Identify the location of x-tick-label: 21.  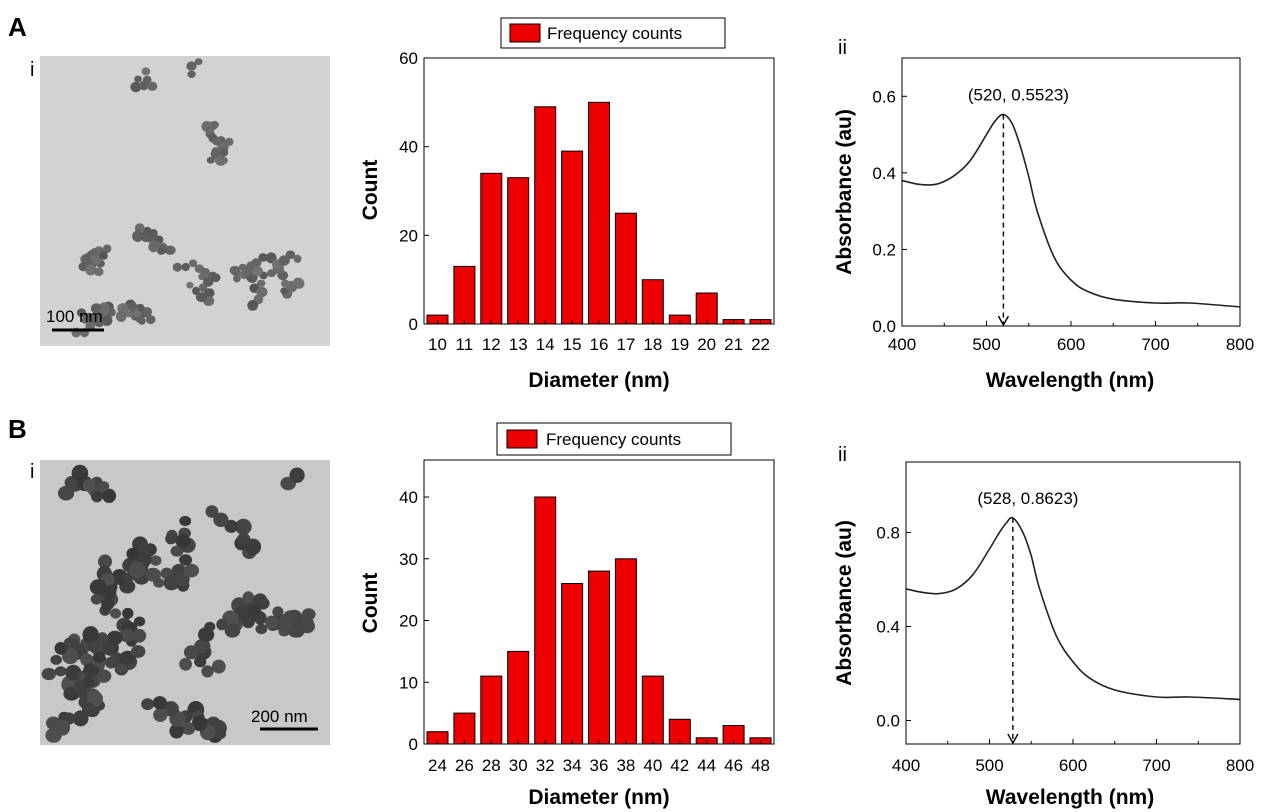
(733, 344).